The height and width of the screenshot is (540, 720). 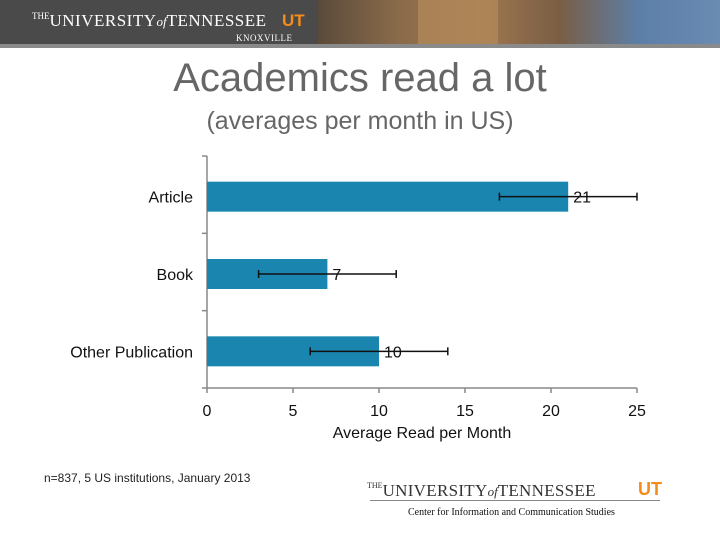 I want to click on ut-logo-icon: UT, so click(x=293, y=20).